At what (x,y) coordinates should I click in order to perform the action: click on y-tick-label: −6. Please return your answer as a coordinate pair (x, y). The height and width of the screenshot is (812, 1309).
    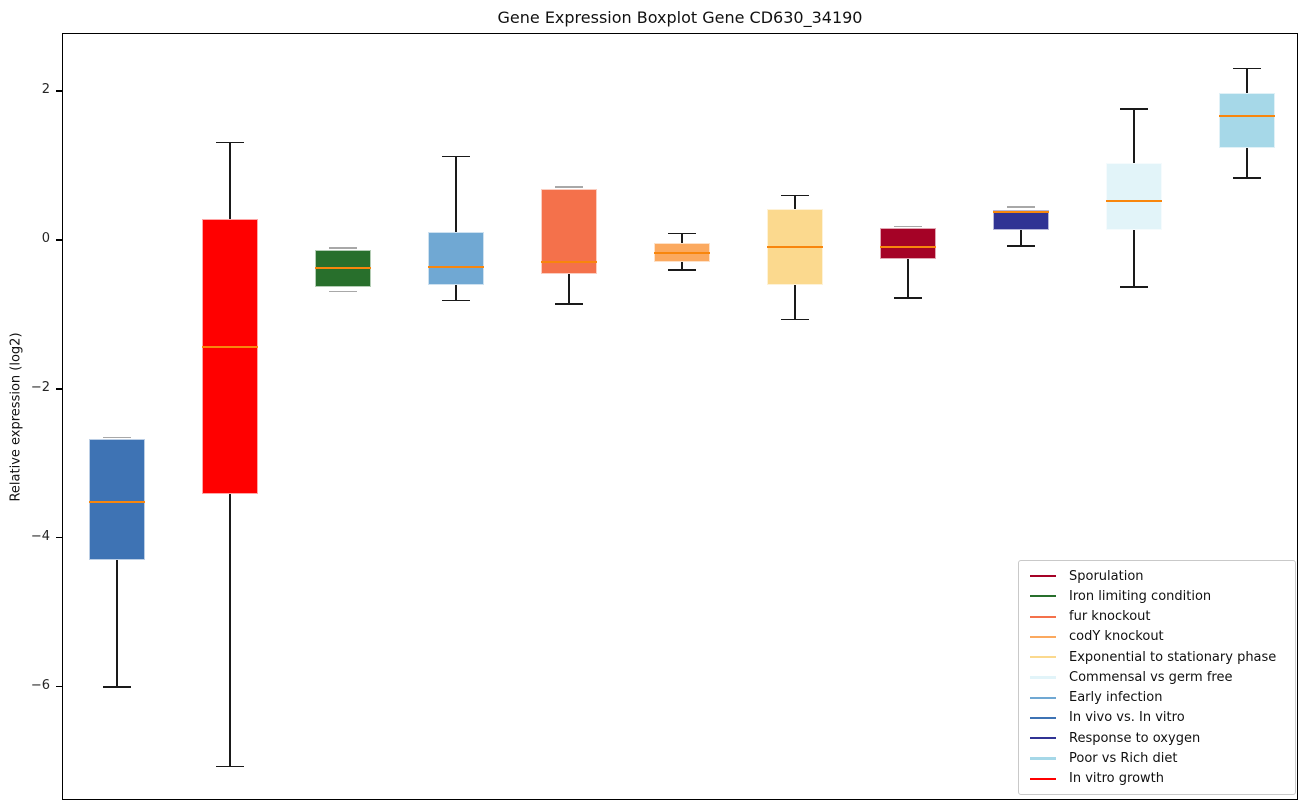
    Looking at the image, I should click on (40, 685).